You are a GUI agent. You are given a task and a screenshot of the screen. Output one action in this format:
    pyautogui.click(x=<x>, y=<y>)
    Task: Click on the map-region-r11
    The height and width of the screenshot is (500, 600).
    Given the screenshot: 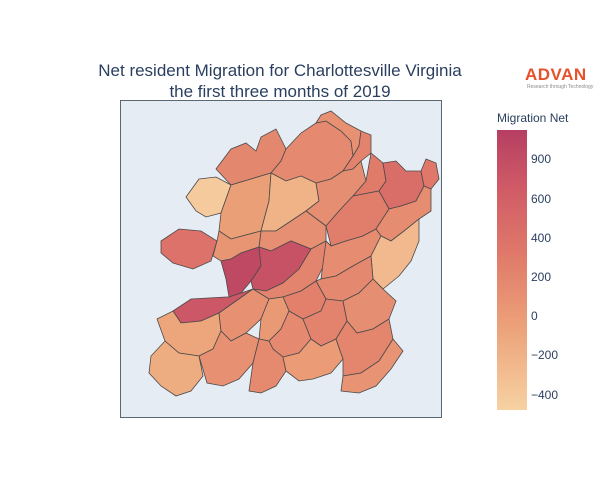 What is the action you would take?
    pyautogui.click(x=430, y=174)
    